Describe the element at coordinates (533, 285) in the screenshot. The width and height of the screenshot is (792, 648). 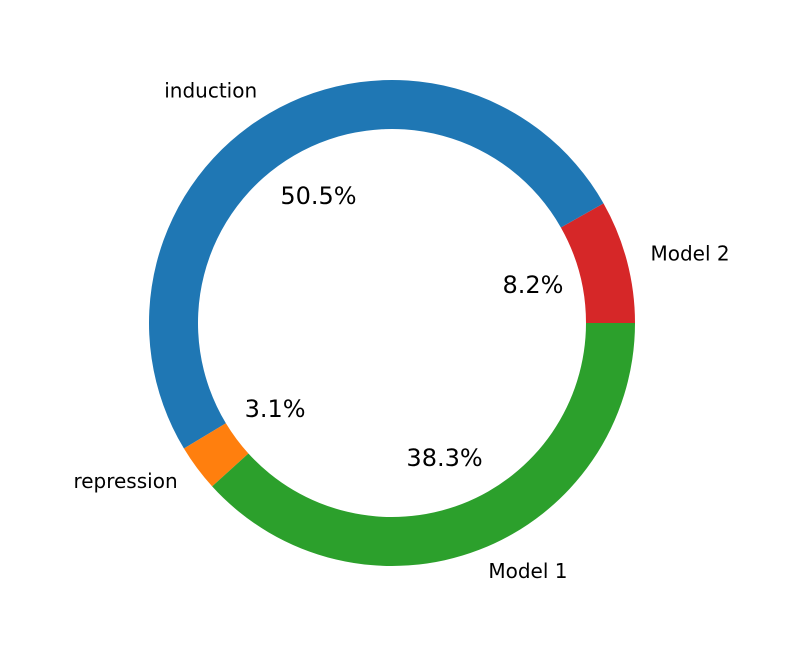
I see `percent-label: 8.2%` at that location.